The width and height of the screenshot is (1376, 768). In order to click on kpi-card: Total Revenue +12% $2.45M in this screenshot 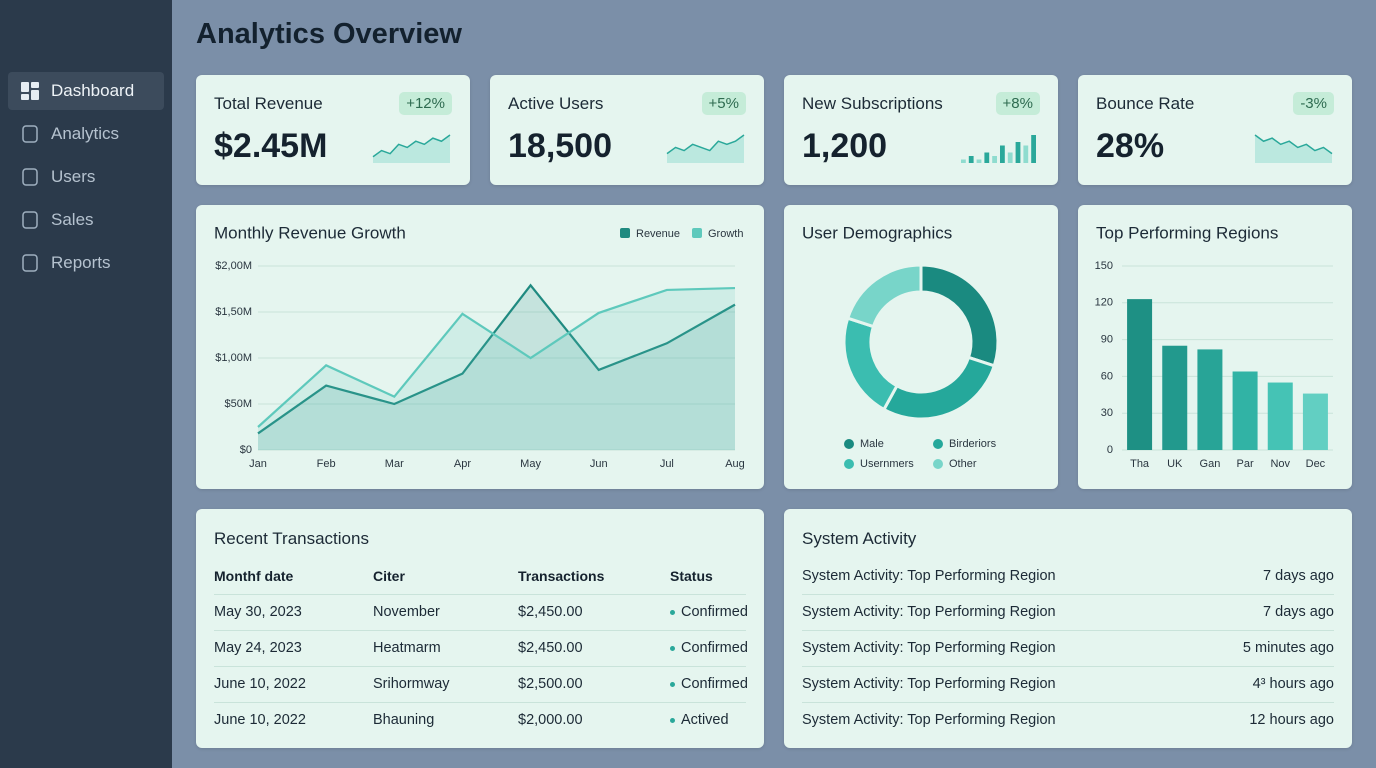, I will do `click(333, 130)`.